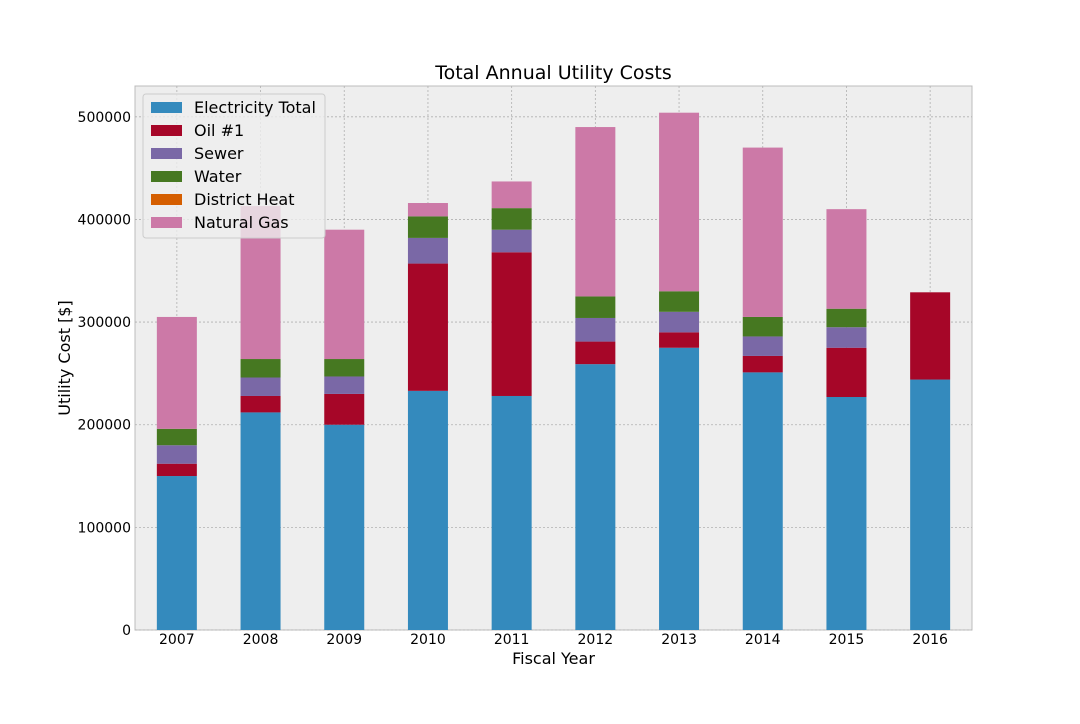 The image size is (1080, 724). I want to click on y-axis-ticks: 0 100000 200000 300000 400000 500000, so click(104, 374).